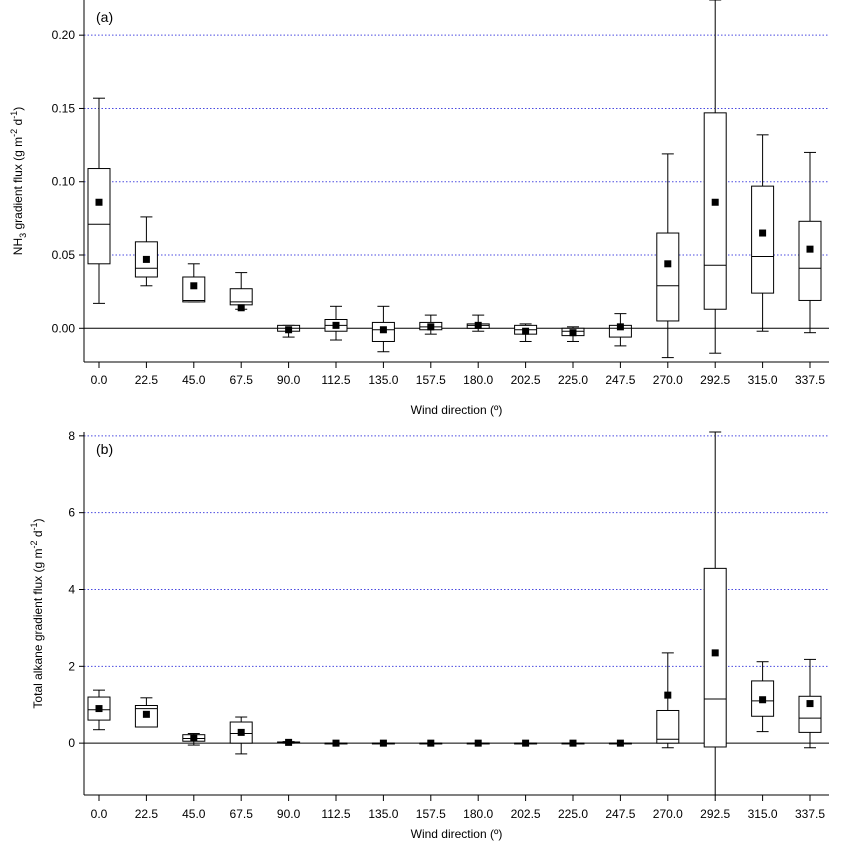 The width and height of the screenshot is (850, 844). Describe the element at coordinates (71, 513) in the screenshot. I see `y-tick-label: 6` at that location.